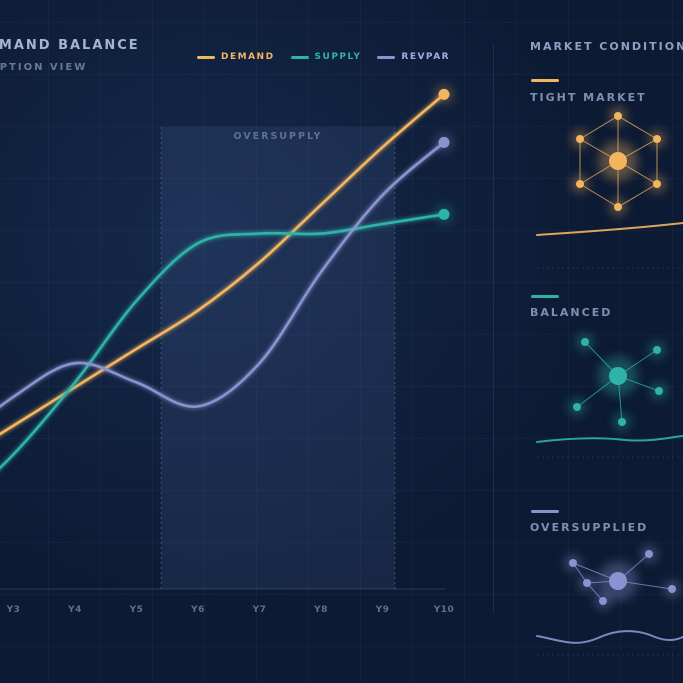 The height and width of the screenshot is (683, 683). What do you see at coordinates (70, 45) in the screenshot?
I see `chart-title: EMAND BALANCE` at bounding box center [70, 45].